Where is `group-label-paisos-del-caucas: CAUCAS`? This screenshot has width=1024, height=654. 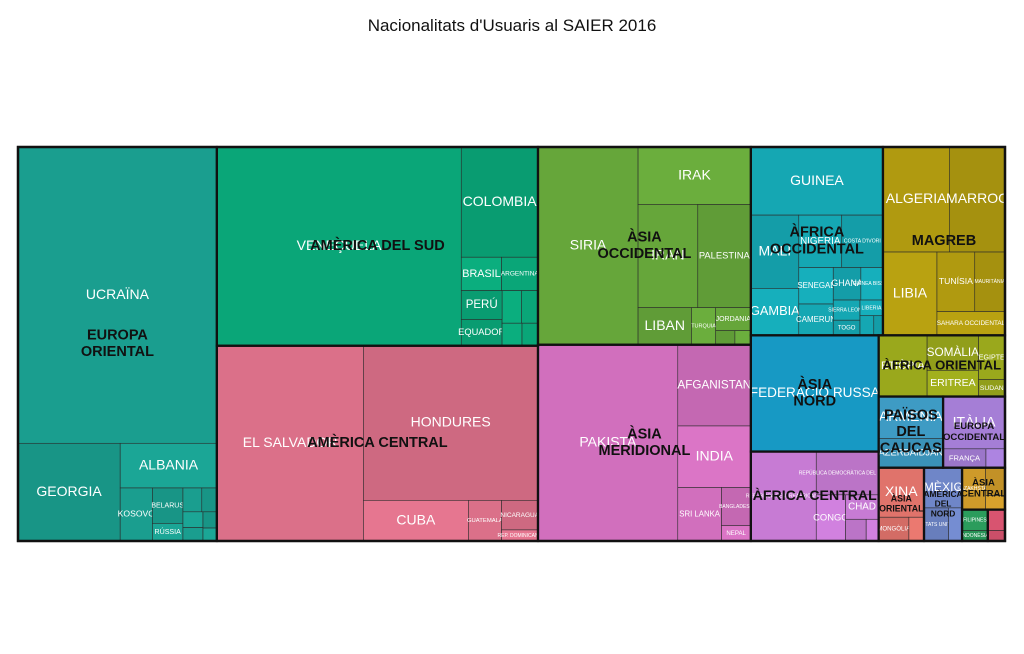 group-label-paisos-del-caucas: CAUCAS is located at coordinates (911, 449).